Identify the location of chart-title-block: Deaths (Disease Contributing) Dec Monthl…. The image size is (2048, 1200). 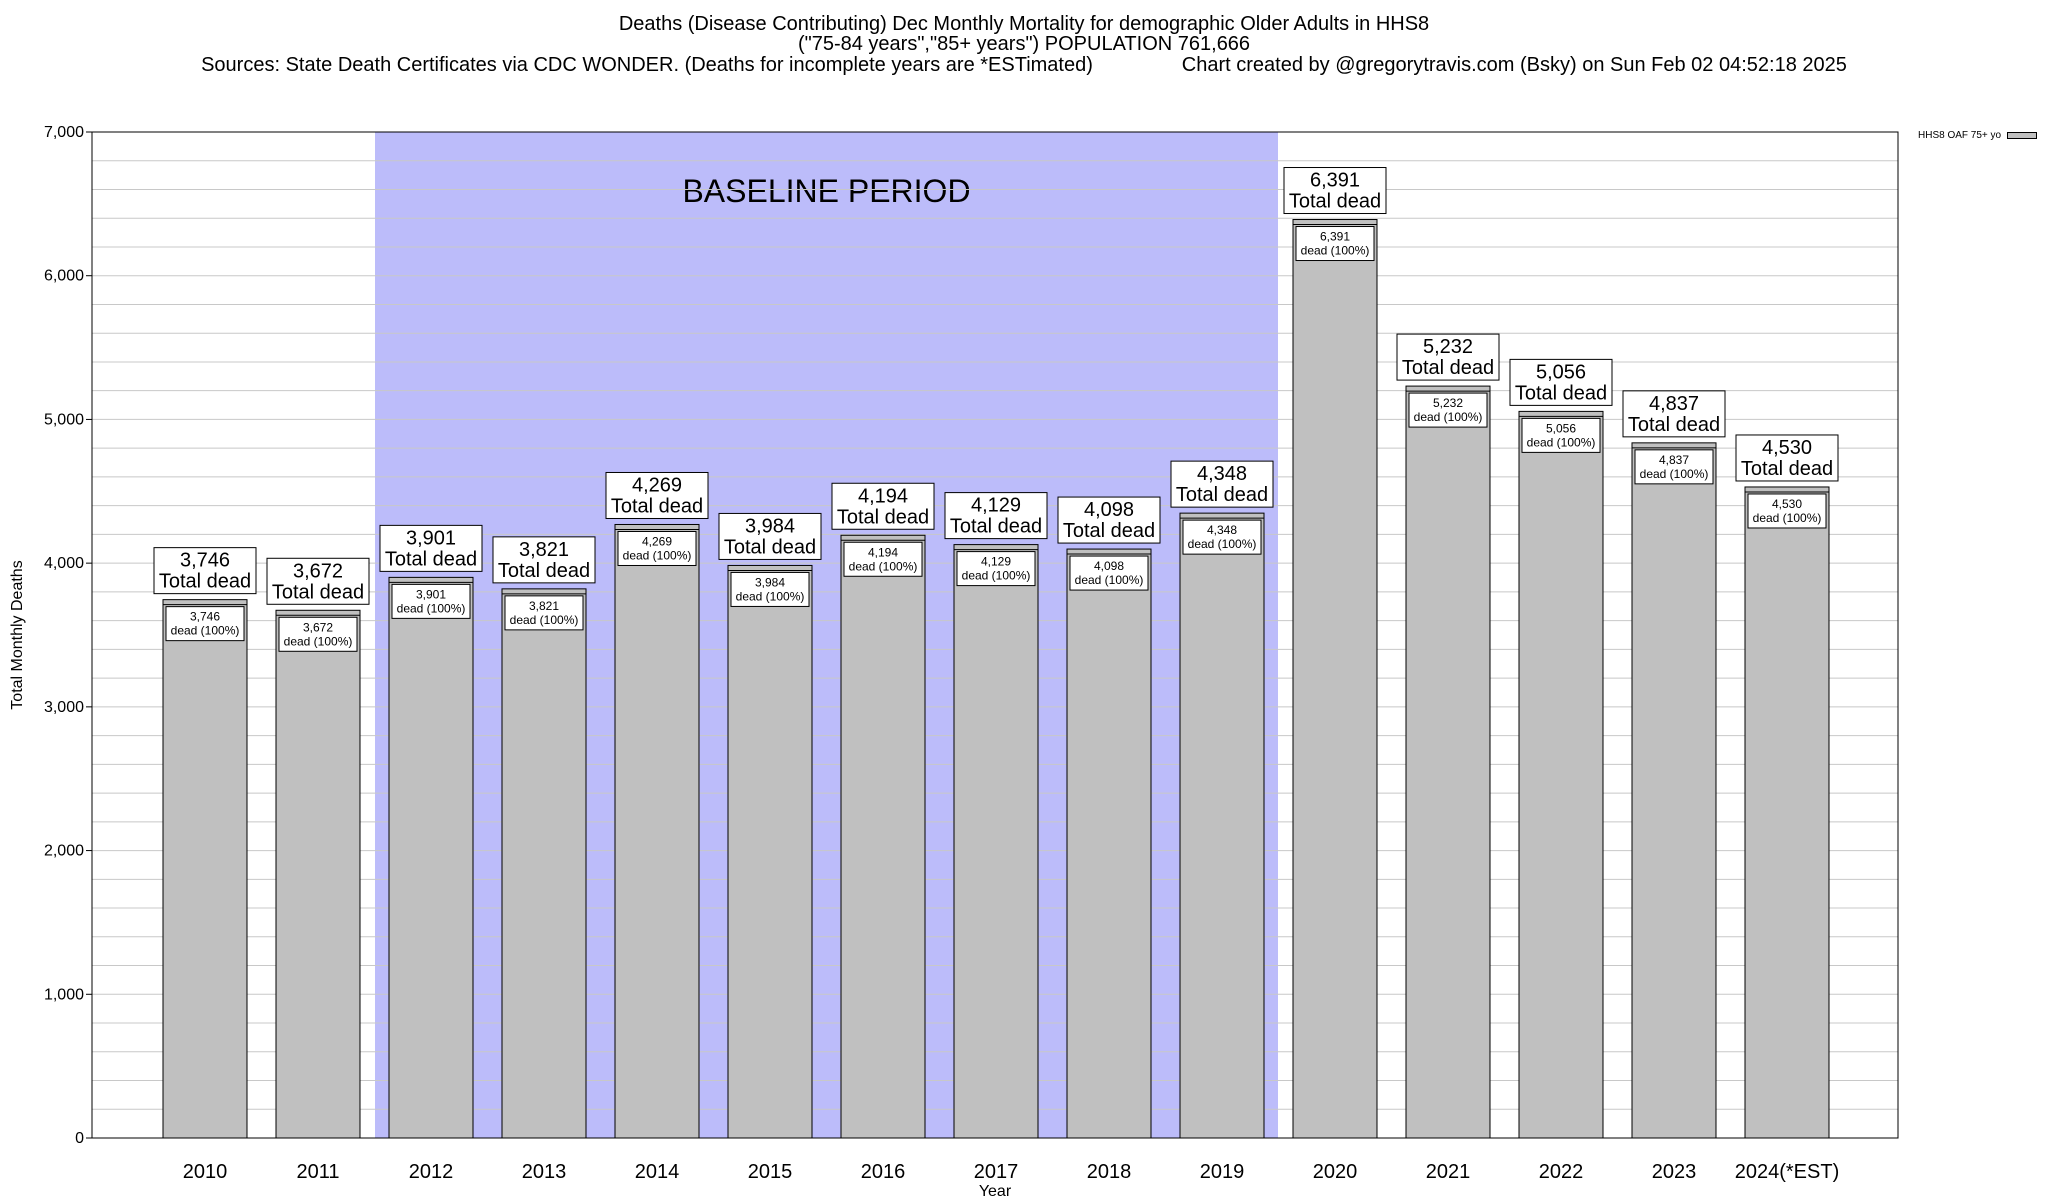
(1024, 34).